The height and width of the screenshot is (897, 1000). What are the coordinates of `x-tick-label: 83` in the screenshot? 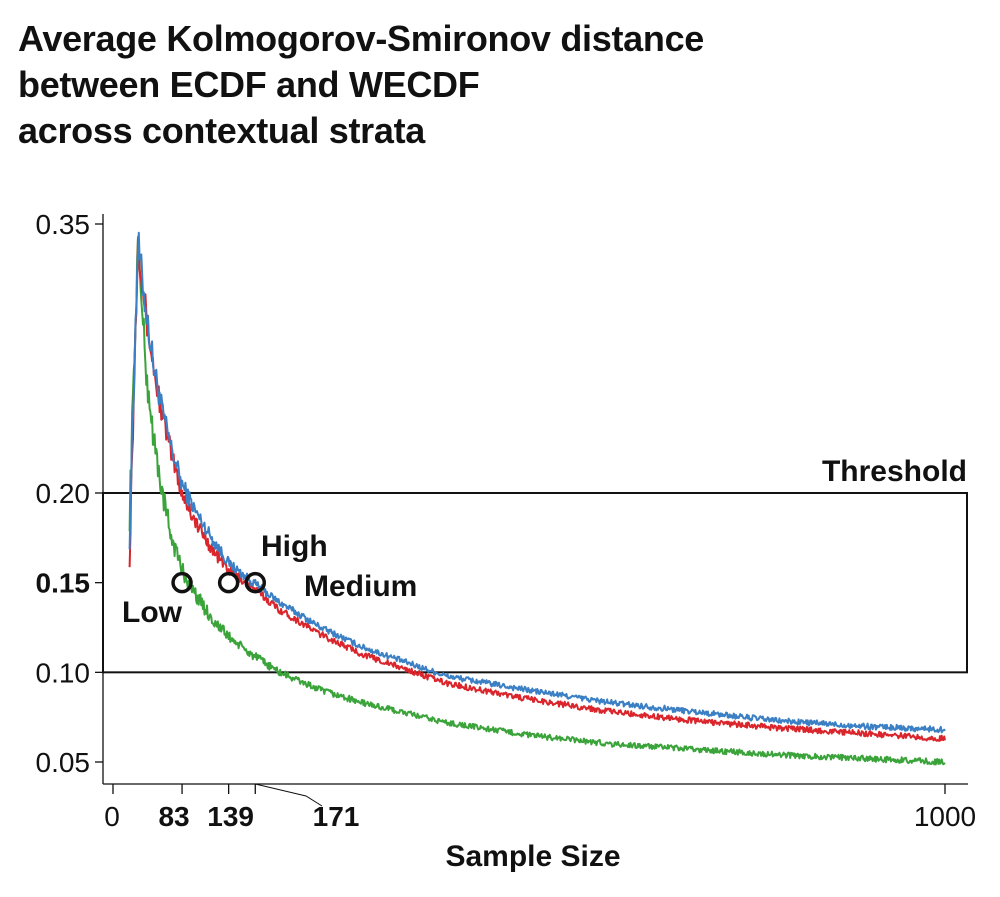 It's located at (173, 816).